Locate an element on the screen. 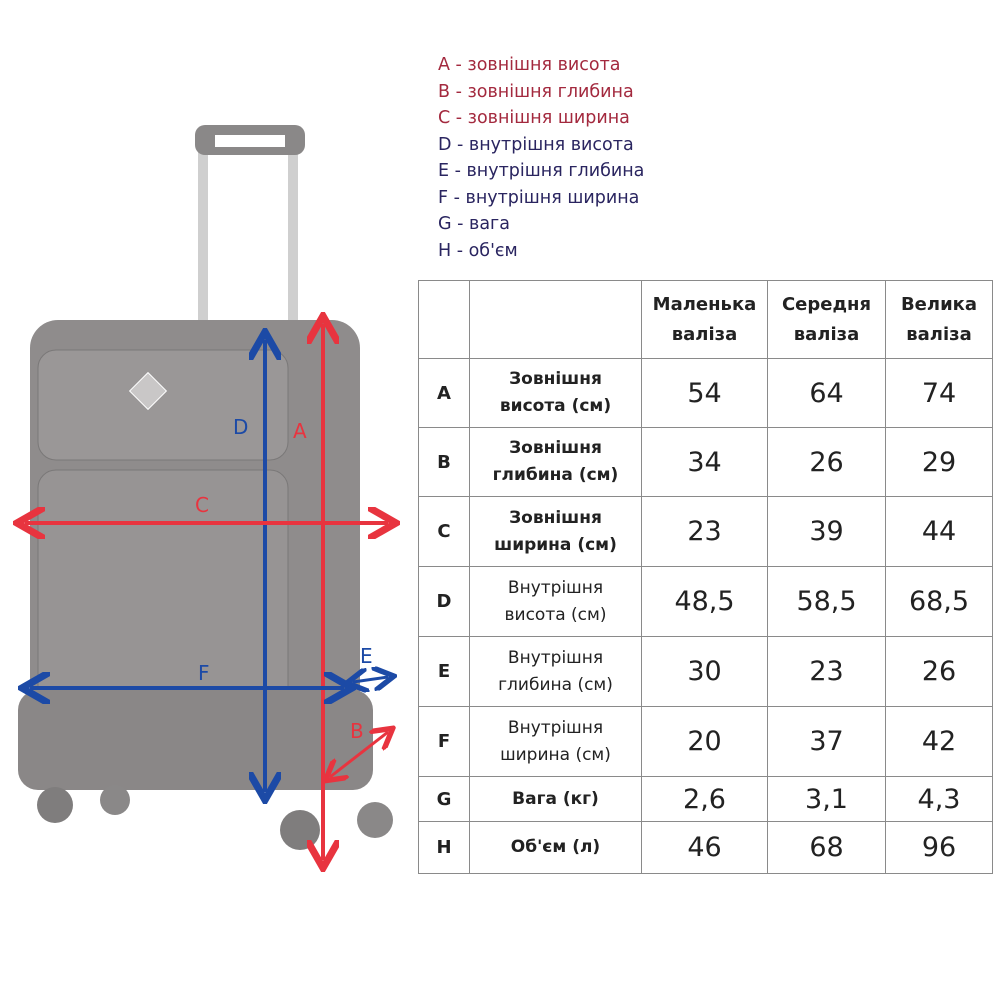  arrow-e is located at coordinates (370, 679).